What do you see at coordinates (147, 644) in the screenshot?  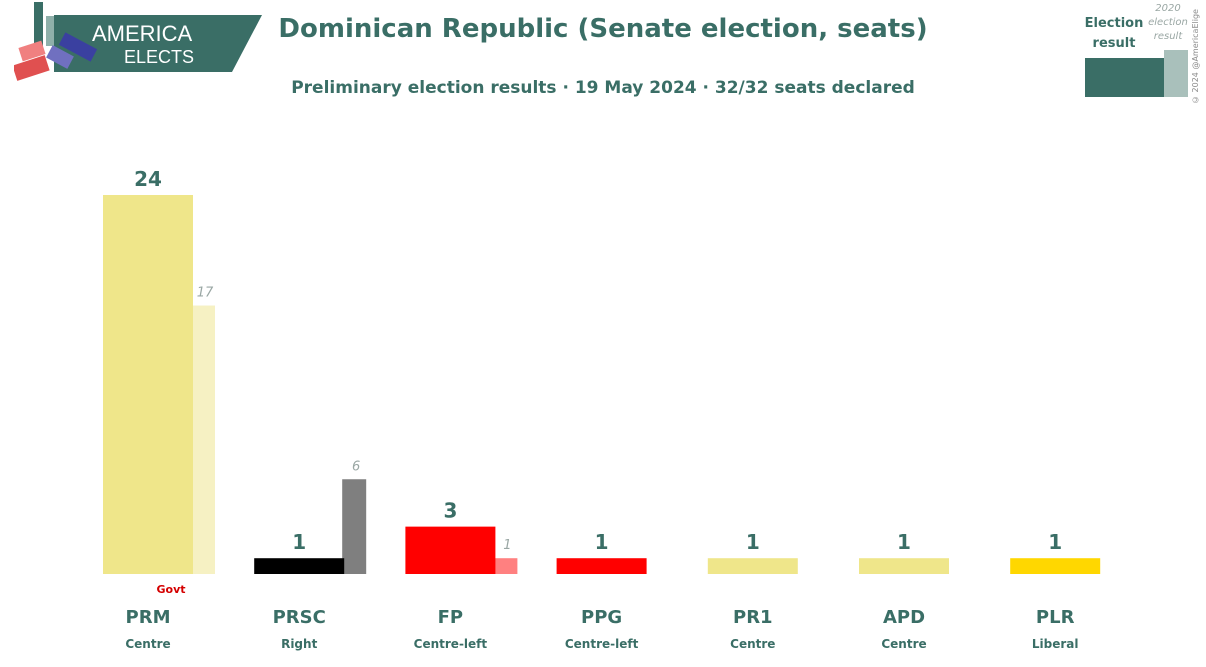 I see `ideology-label-prm: Centre` at bounding box center [147, 644].